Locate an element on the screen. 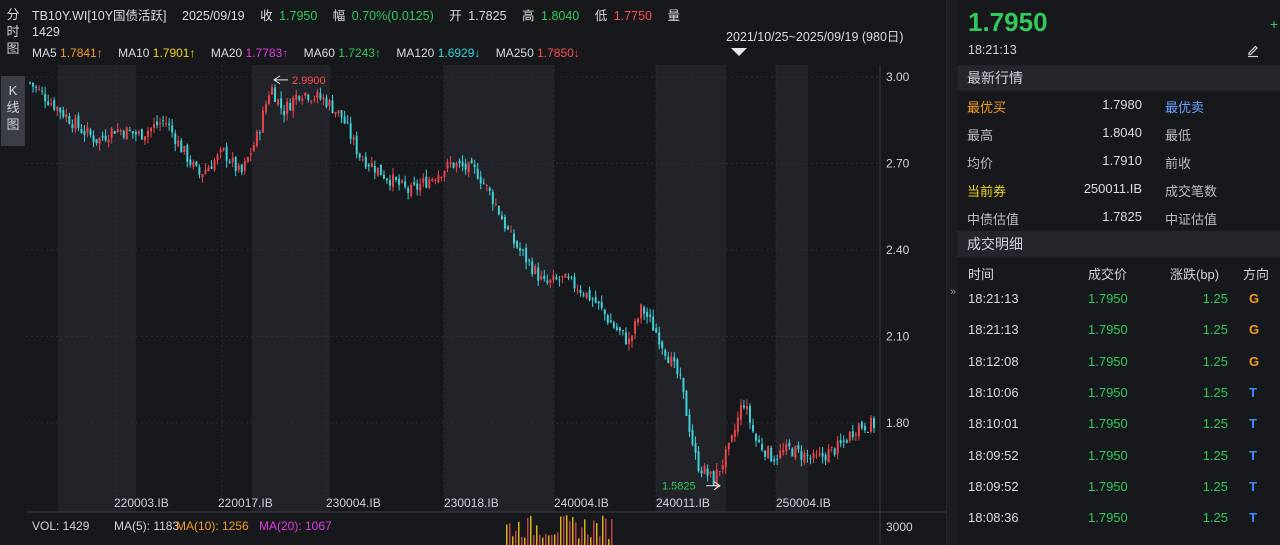  tab-intraday-char: 图 is located at coordinates (13, 48).